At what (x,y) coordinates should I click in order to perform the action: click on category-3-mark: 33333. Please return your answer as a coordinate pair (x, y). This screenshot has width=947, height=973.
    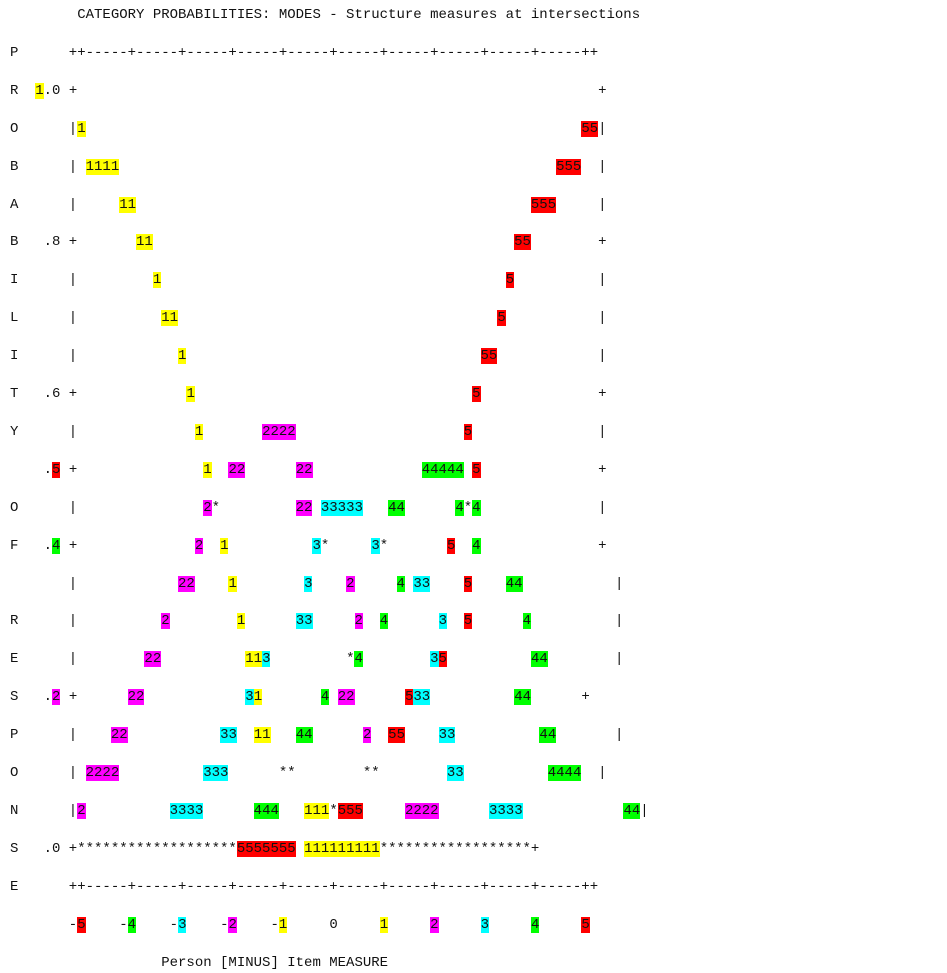
    Looking at the image, I should click on (341, 507).